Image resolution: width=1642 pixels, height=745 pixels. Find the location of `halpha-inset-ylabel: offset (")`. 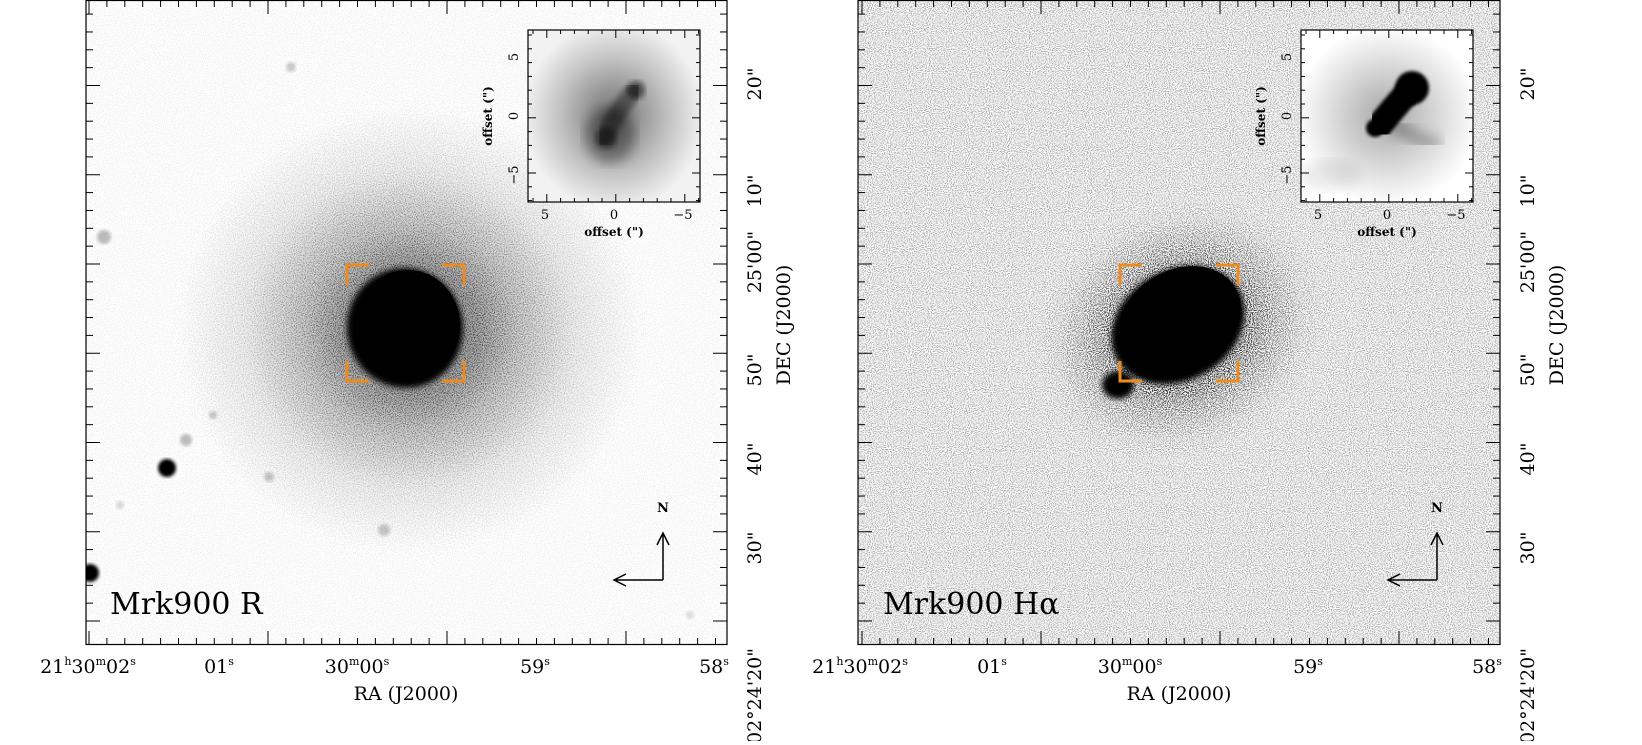

halpha-inset-ylabel: offset (") is located at coordinates (1261, 116).